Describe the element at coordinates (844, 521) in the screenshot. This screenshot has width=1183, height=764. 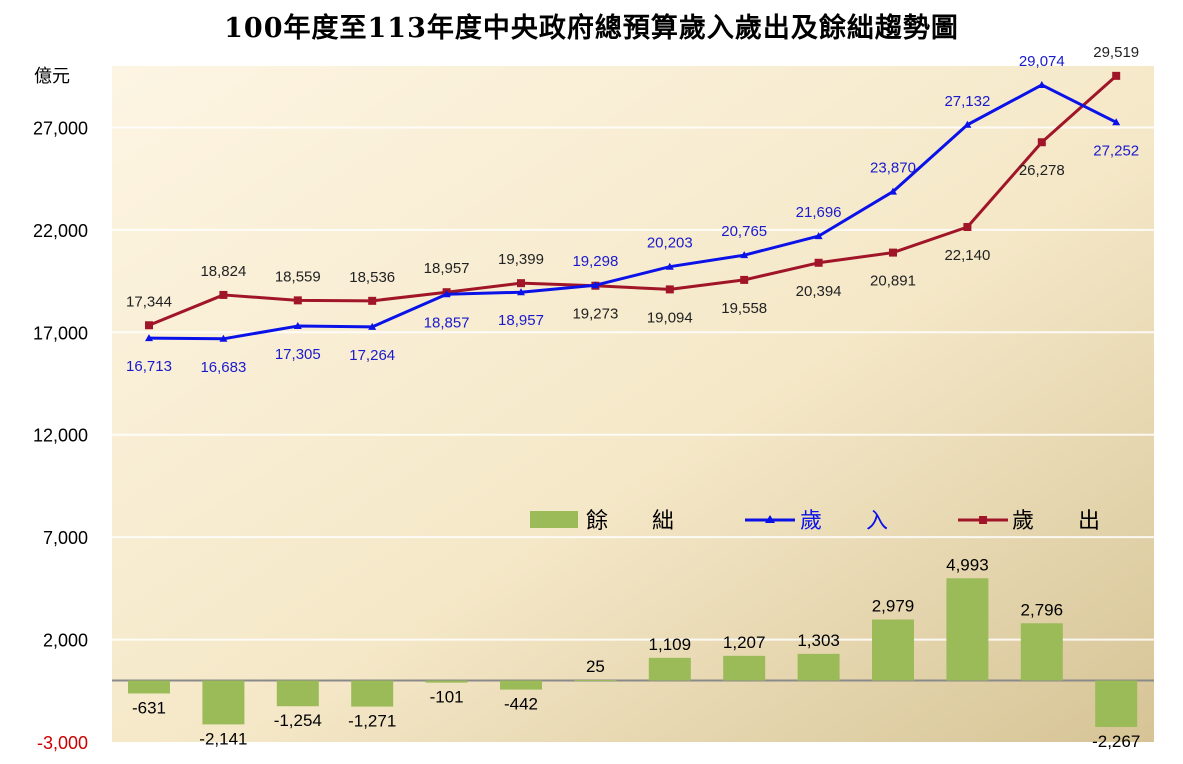
I see `legend-revenue-label: 歲 入` at that location.